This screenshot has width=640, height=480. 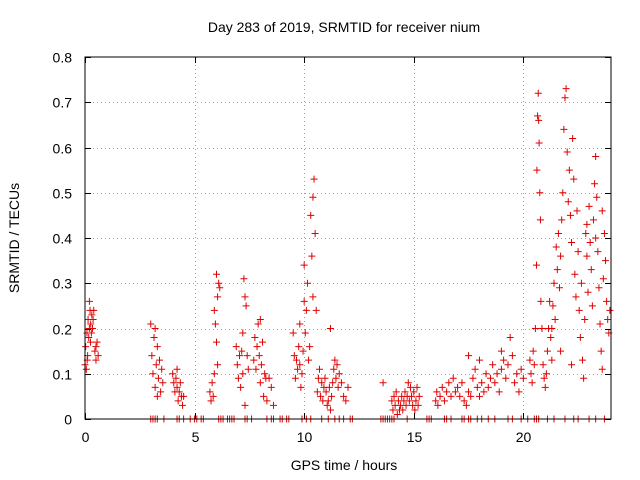 What do you see at coordinates (14, 238) in the screenshot?
I see `y-axis-label: SRMTID / TECUs` at bounding box center [14, 238].